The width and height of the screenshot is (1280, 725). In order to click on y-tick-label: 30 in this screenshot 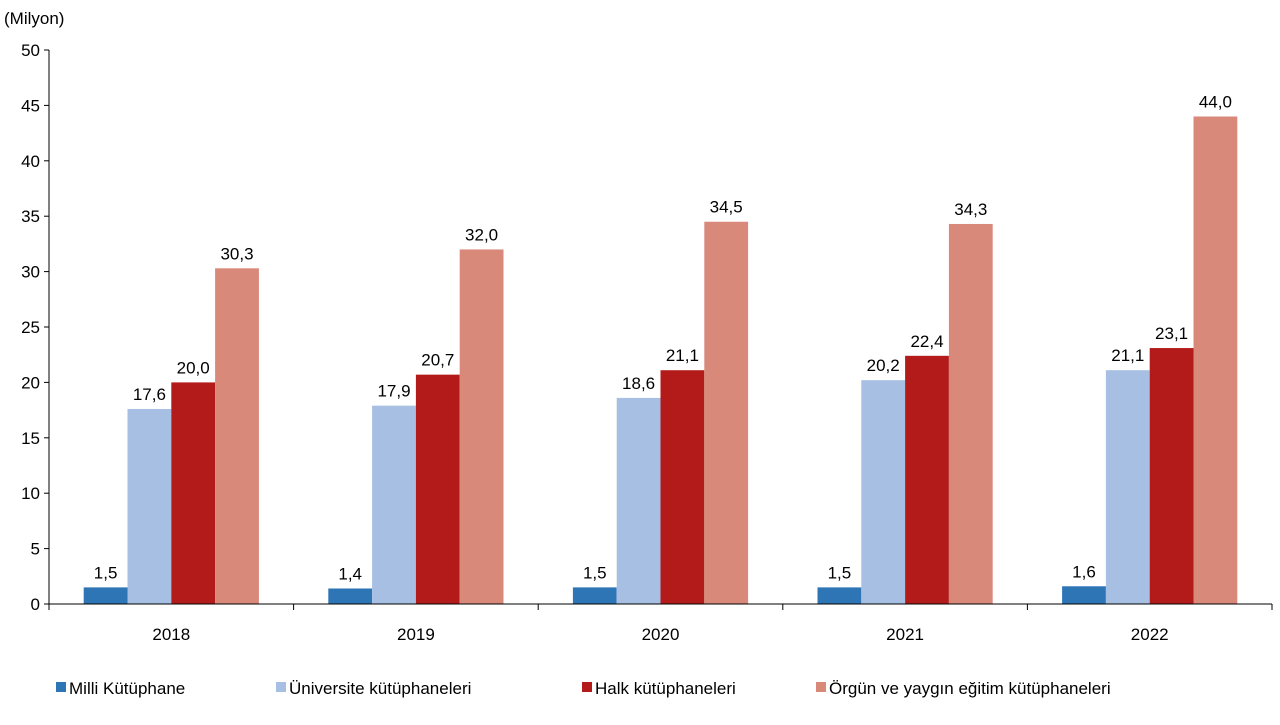, I will do `click(30, 272)`.